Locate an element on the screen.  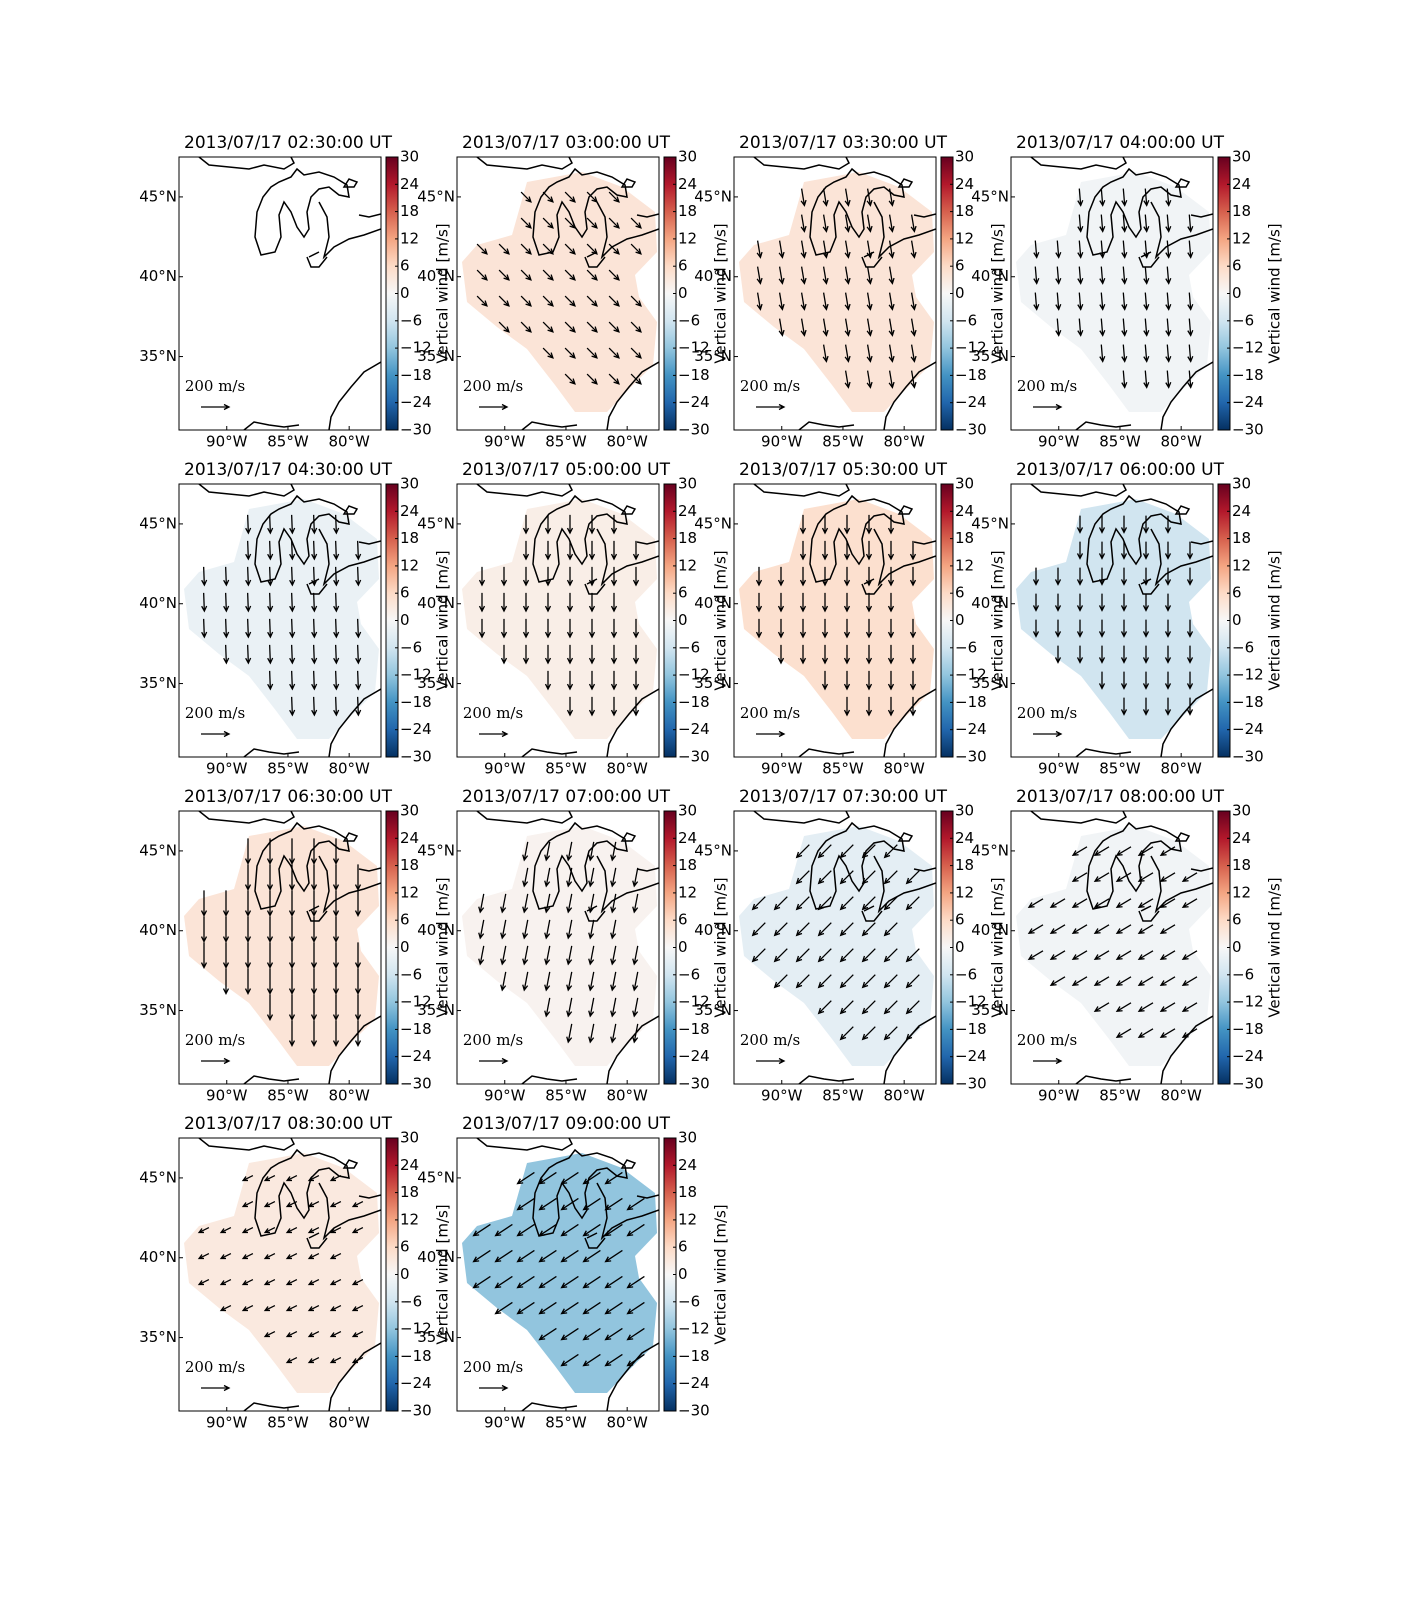
wind-field is located at coordinates (836, 292).